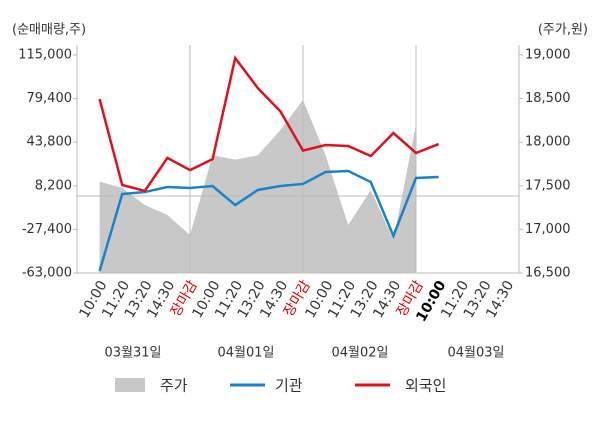 Image resolution: width=600 pixels, height=428 pixels. What do you see at coordinates (130, 385) in the screenshot?
I see `legend-swatch` at bounding box center [130, 385].